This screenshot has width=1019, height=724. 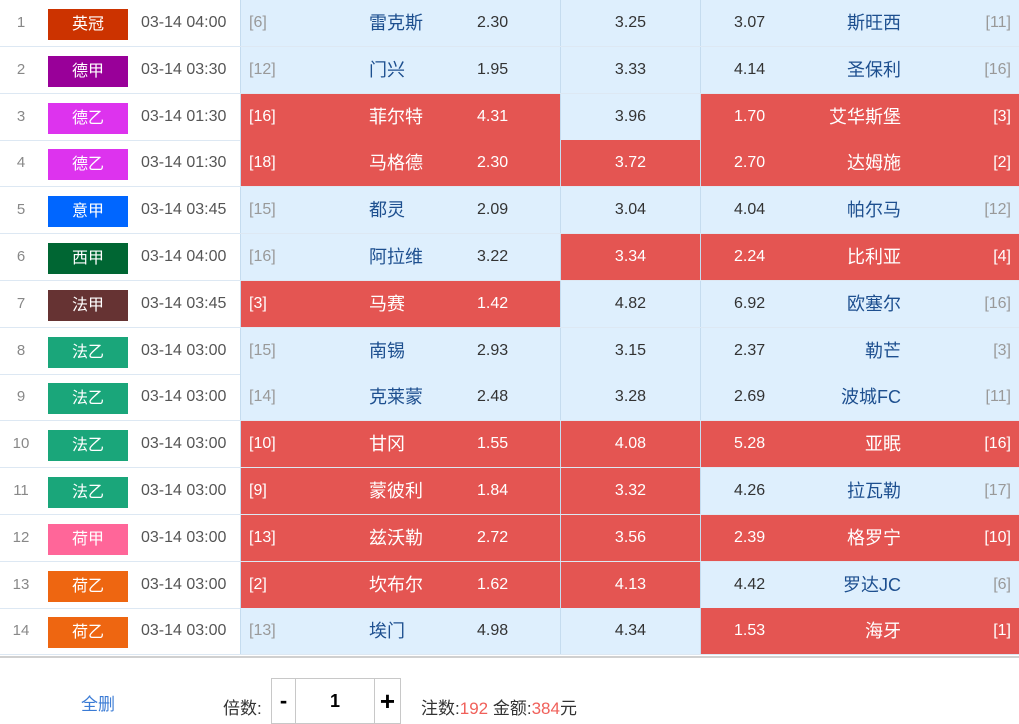 I want to click on home-win-option: [9] 蒙彼利 1.84, so click(x=400, y=491).